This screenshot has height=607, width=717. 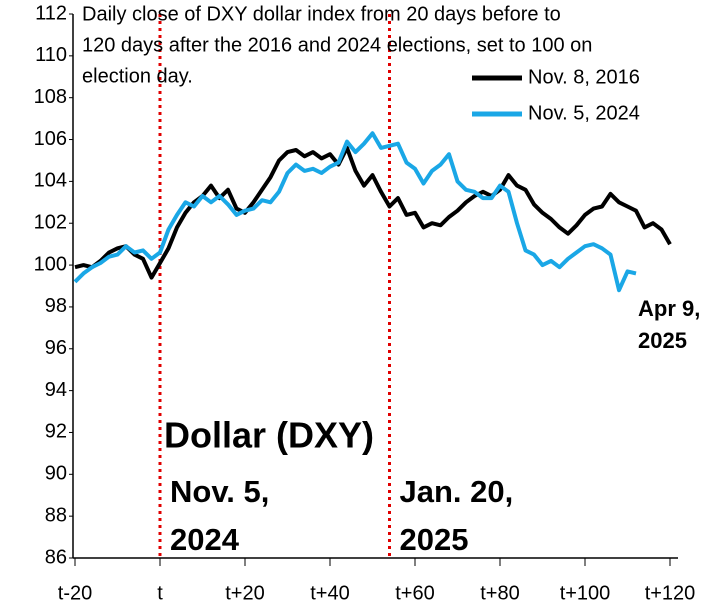 I want to click on y-tick-label: 104, so click(x=50, y=181).